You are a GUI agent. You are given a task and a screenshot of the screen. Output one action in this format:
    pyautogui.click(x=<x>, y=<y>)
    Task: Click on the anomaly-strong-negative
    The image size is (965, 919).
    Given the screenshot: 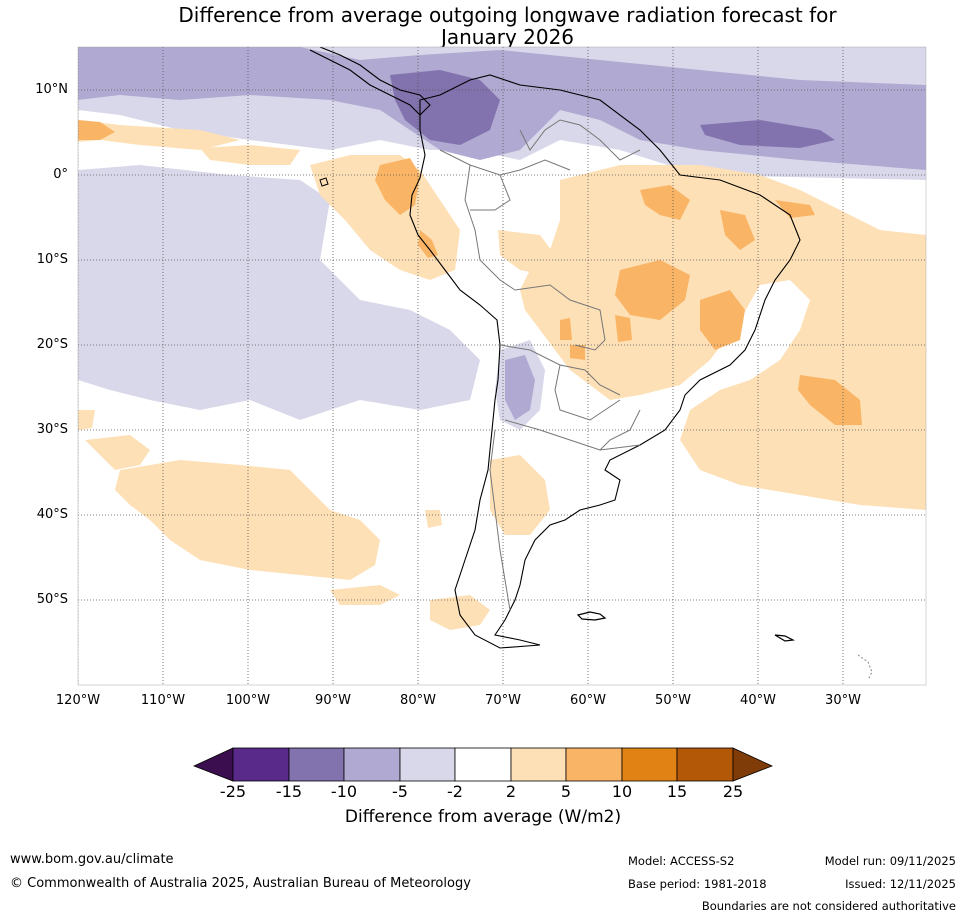 What is the action you would take?
    pyautogui.click(x=612, y=109)
    